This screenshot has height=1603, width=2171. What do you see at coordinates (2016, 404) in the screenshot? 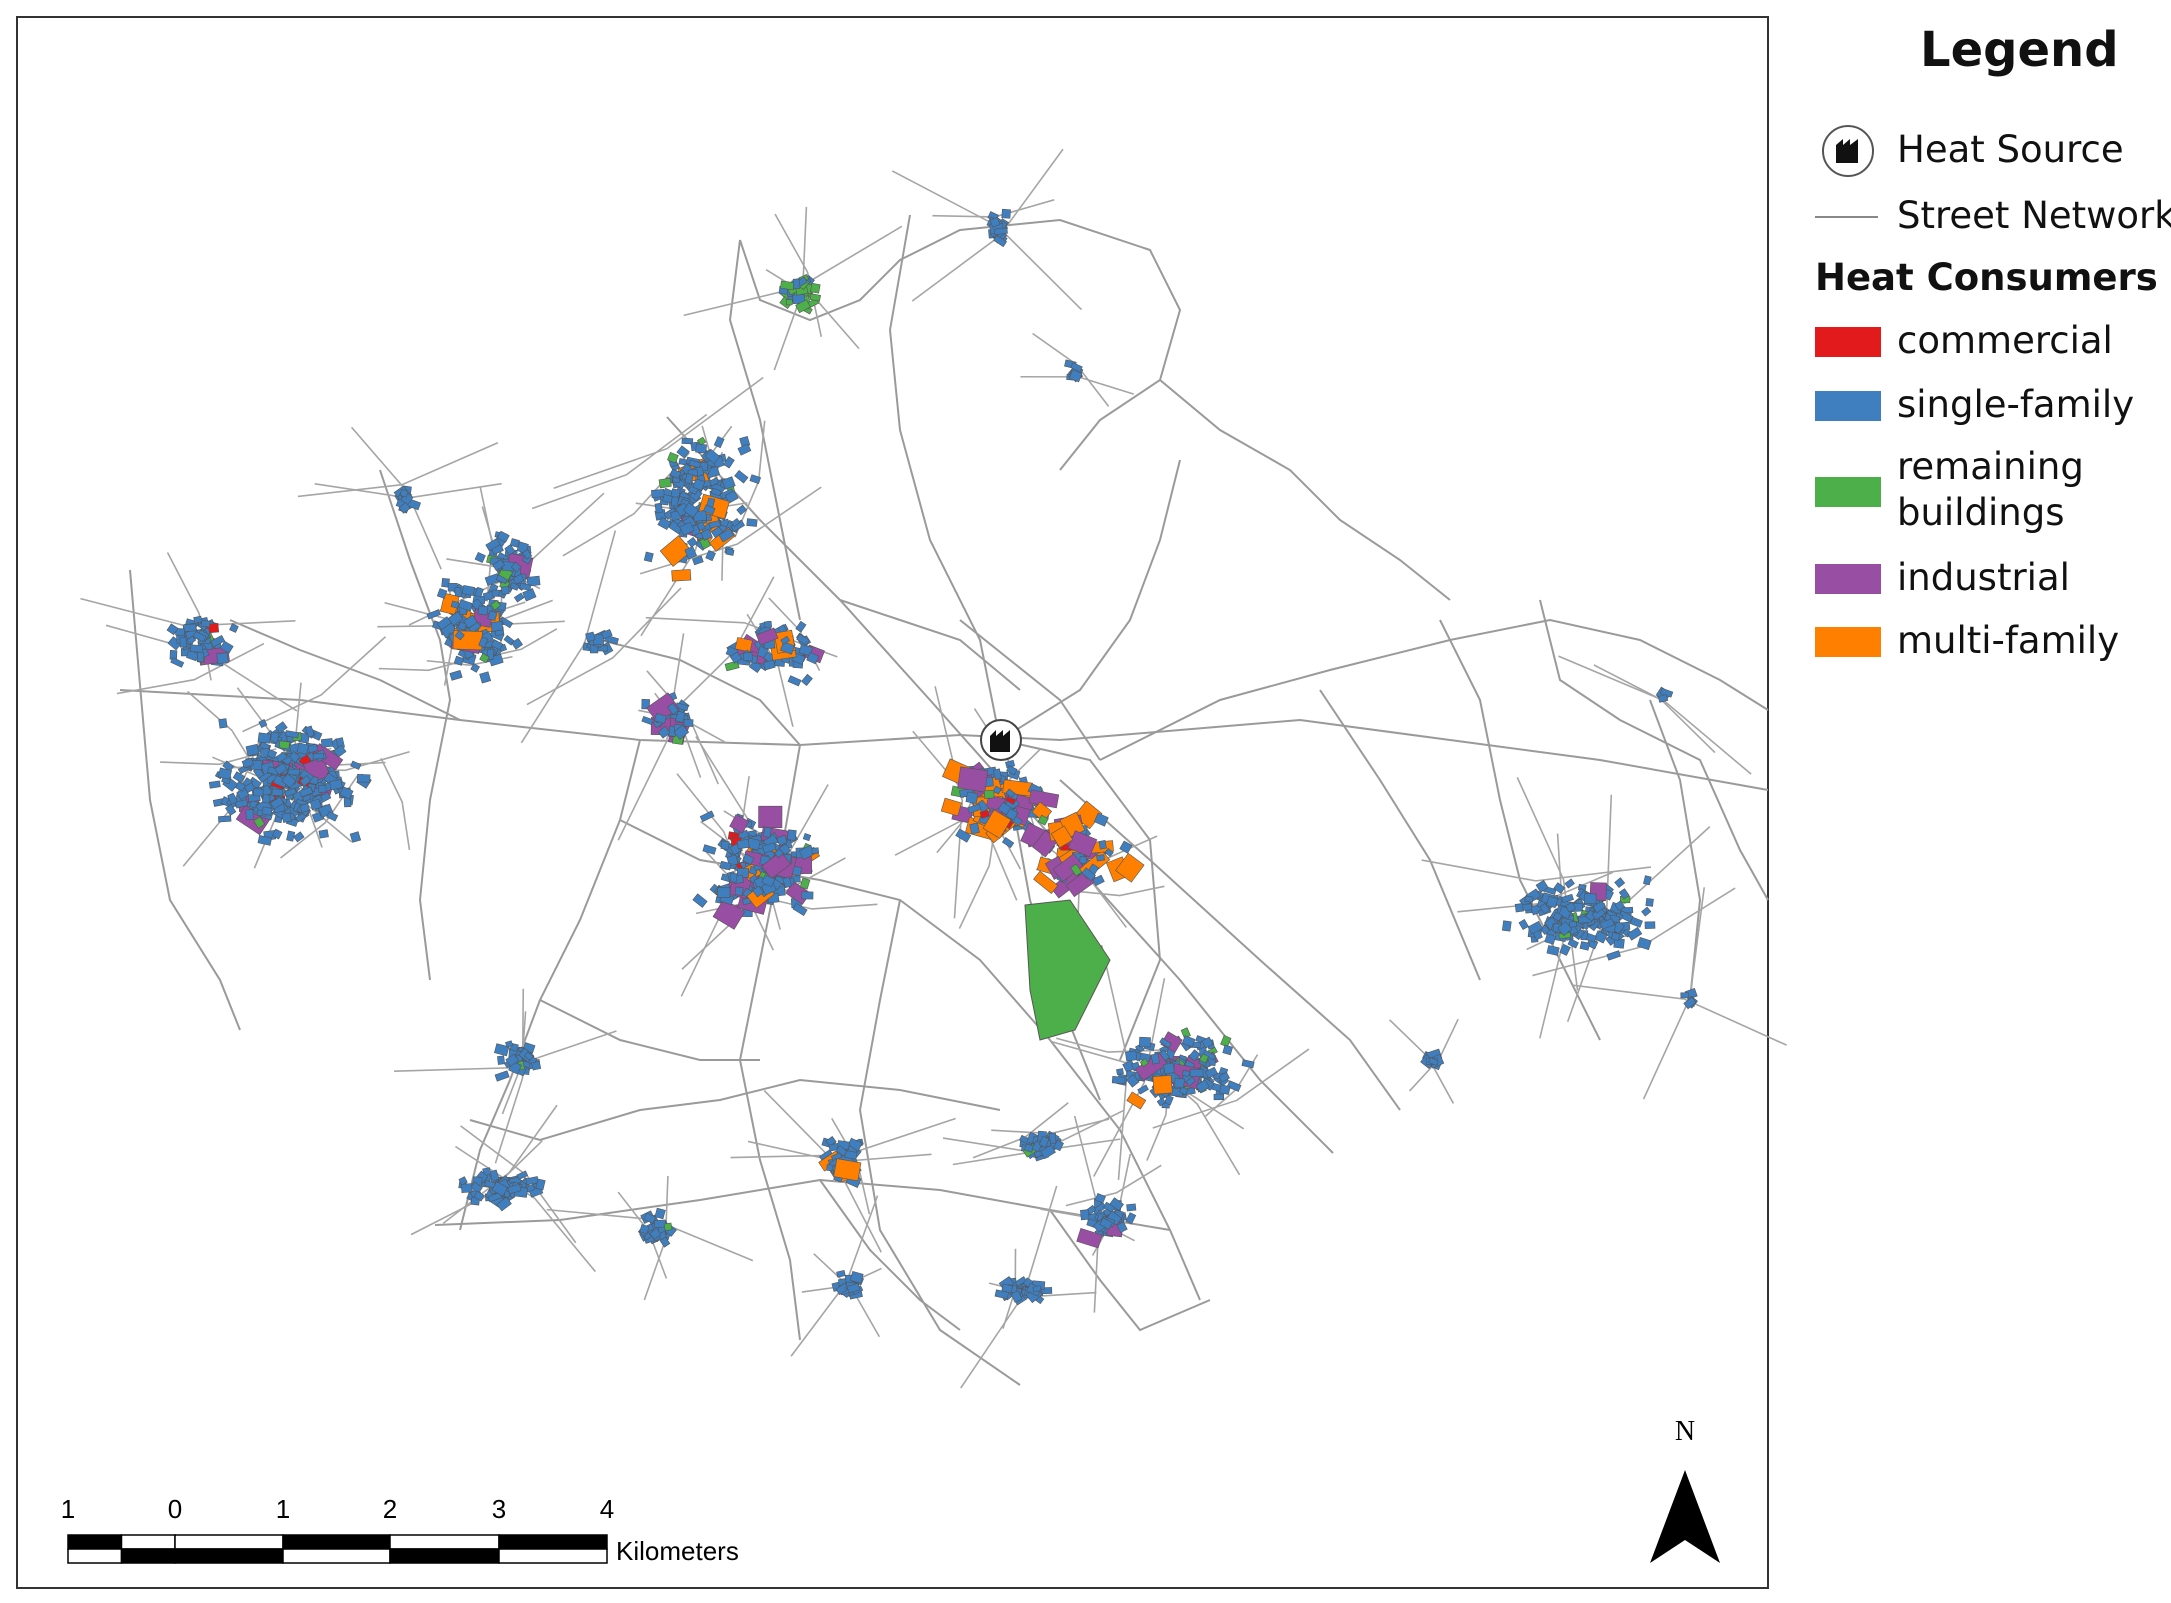
I see `legend-label: single-family` at bounding box center [2016, 404].